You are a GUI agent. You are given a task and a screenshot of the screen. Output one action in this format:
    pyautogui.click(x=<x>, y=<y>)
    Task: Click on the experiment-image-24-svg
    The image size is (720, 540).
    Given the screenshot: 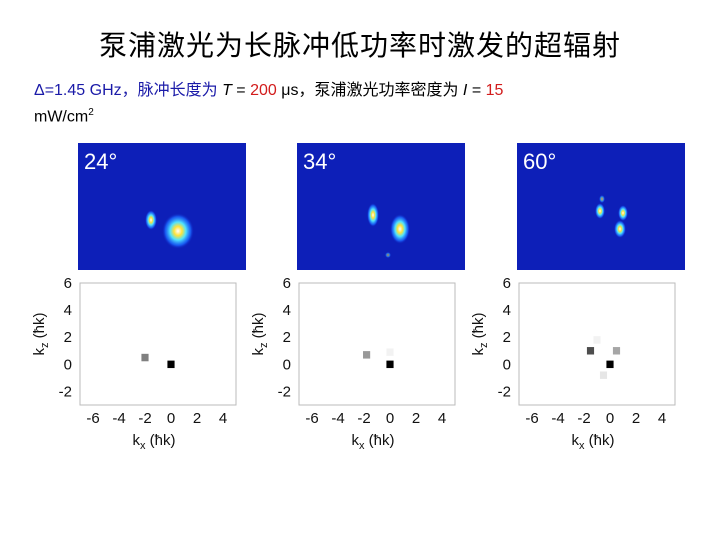 What is the action you would take?
    pyautogui.click(x=169, y=229)
    